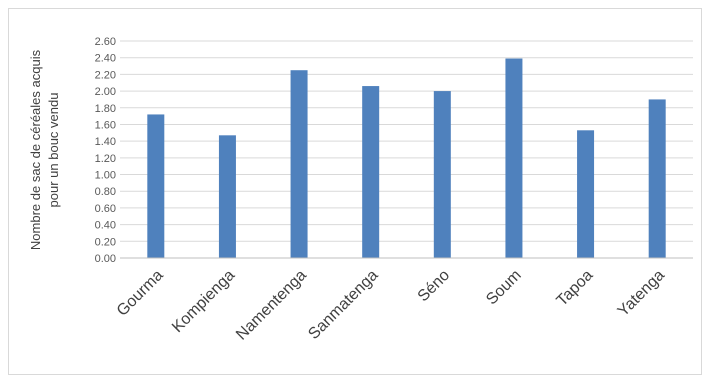  Describe the element at coordinates (575, 288) in the screenshot. I see `x-tick-label: Tapoa` at that location.